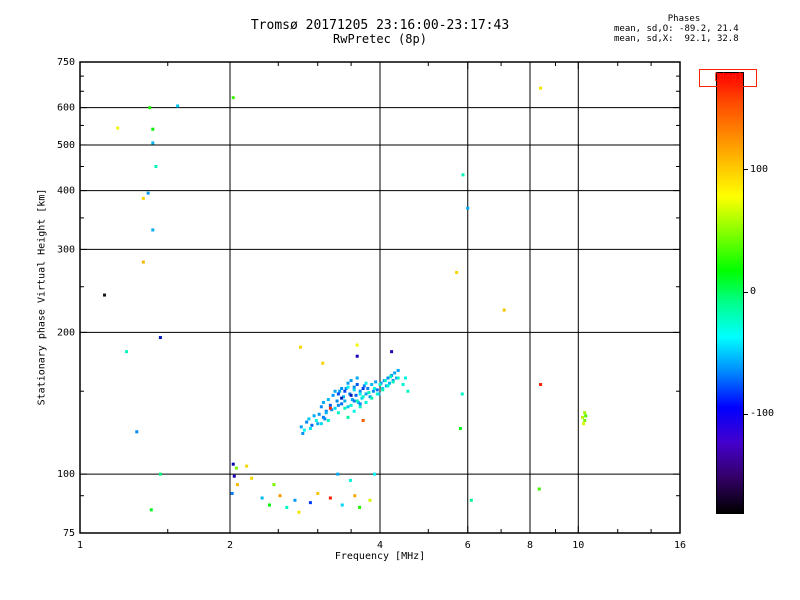 The width and height of the screenshot is (800, 600). I want to click on y-tick-label: 100, so click(66, 474).